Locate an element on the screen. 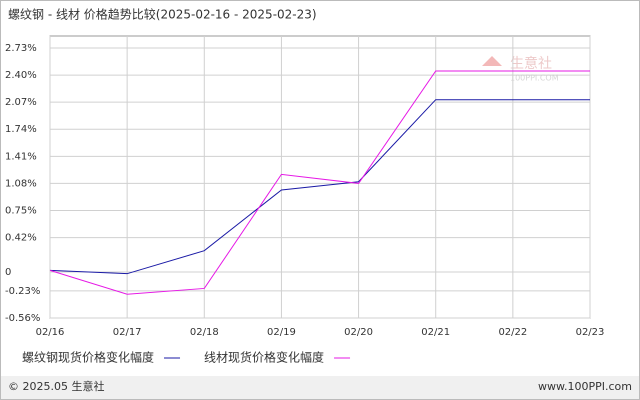 The width and height of the screenshot is (640, 400). x-tick-label: 02/21 is located at coordinates (435, 332).